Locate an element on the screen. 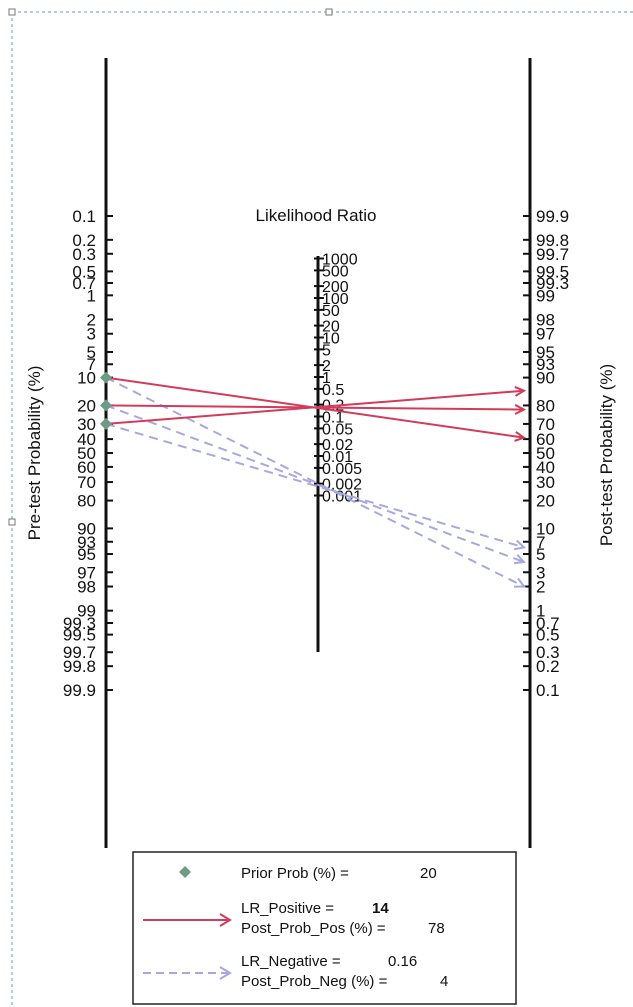  right-tick-label: 93 is located at coordinates (545, 364).